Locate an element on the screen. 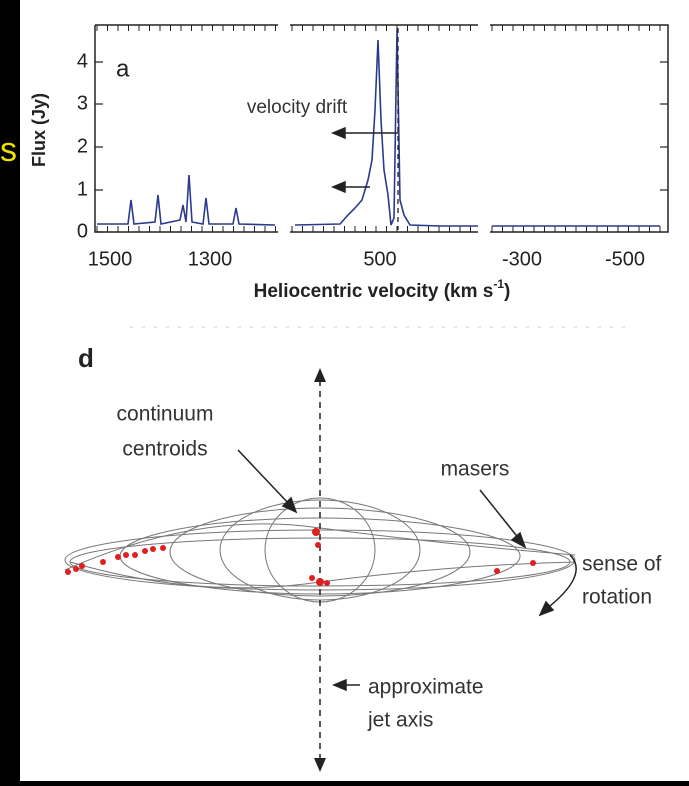  x-axis-label-close: ) is located at coordinates (507, 291).